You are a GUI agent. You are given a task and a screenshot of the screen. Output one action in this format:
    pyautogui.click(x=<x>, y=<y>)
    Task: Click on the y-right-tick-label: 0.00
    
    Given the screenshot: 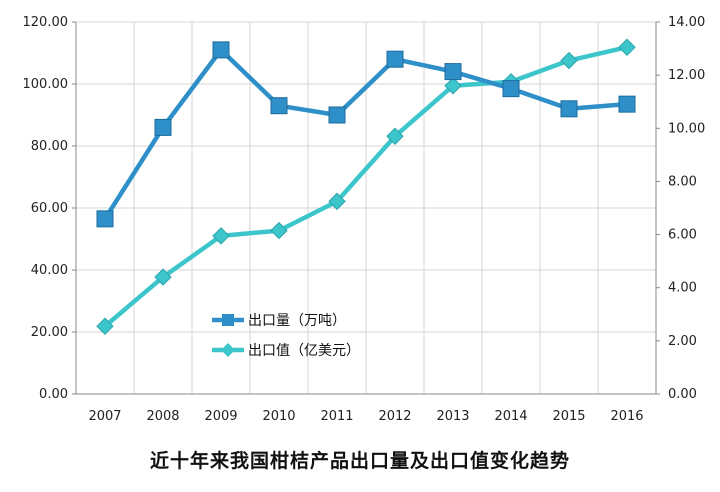 What is the action you would take?
    pyautogui.click(x=682, y=394)
    